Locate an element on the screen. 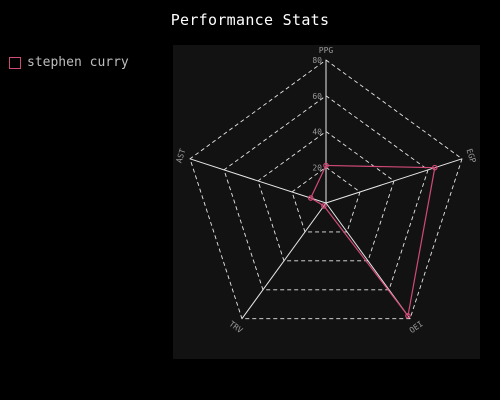 This screenshot has height=400, width=500. series-stephen-curry is located at coordinates (372, 240).